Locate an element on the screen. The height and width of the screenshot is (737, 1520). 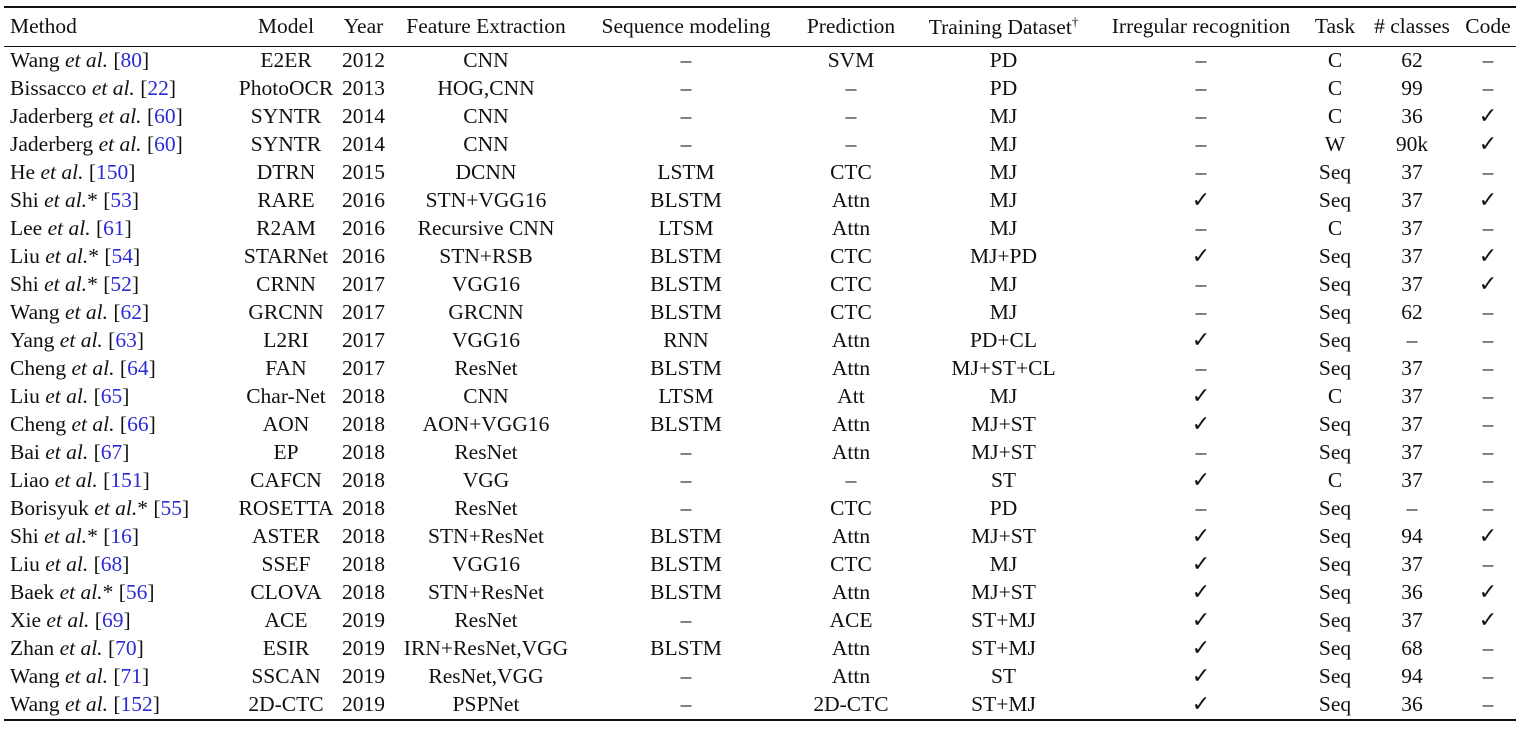
feature-extraction-cell: STN+ResNet is located at coordinates (486, 592).